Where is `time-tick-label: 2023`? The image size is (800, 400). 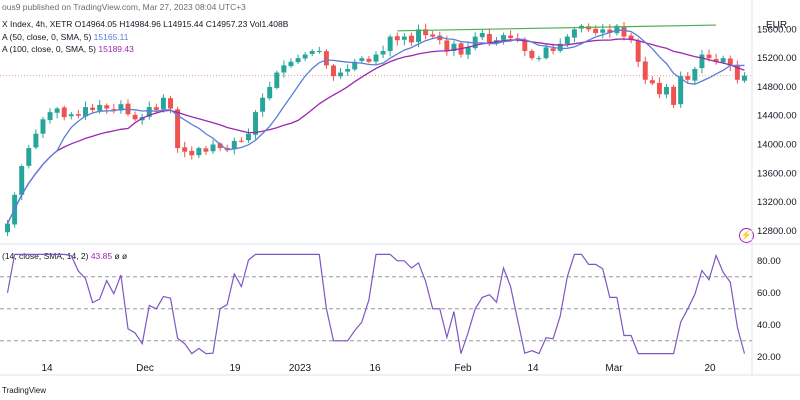
time-tick-label: 2023 is located at coordinates (300, 368).